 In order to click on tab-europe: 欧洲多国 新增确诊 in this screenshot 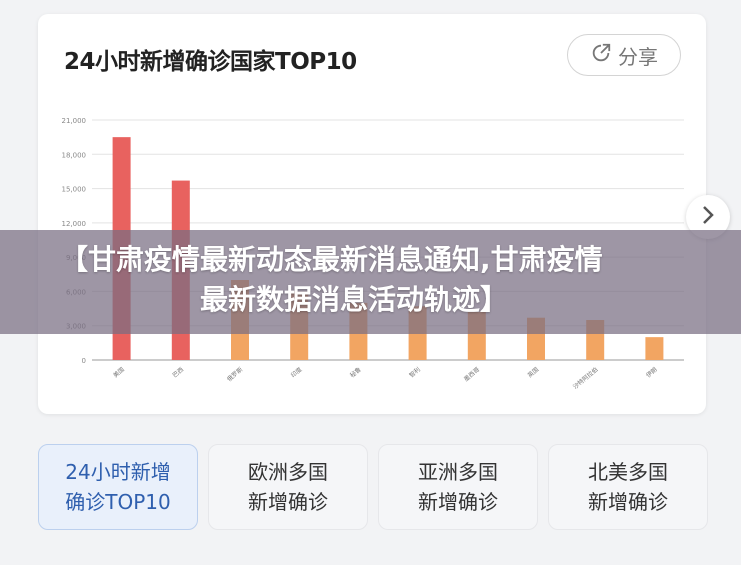, I will do `click(288, 487)`.